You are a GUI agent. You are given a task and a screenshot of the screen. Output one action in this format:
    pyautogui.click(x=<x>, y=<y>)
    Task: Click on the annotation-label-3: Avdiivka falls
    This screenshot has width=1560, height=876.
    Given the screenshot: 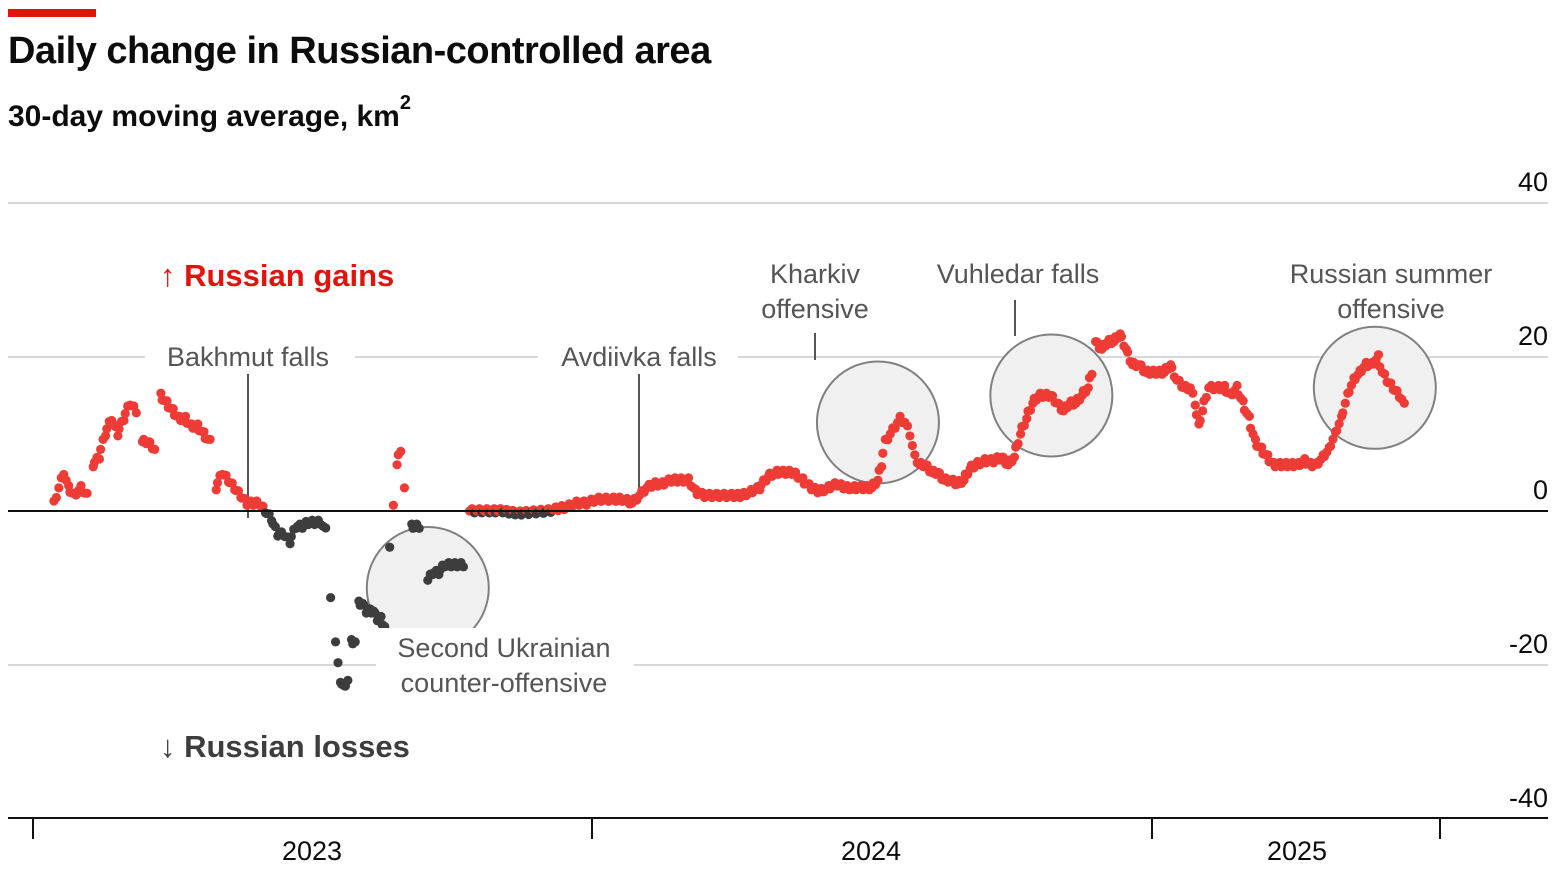 What is the action you would take?
    pyautogui.click(x=639, y=357)
    